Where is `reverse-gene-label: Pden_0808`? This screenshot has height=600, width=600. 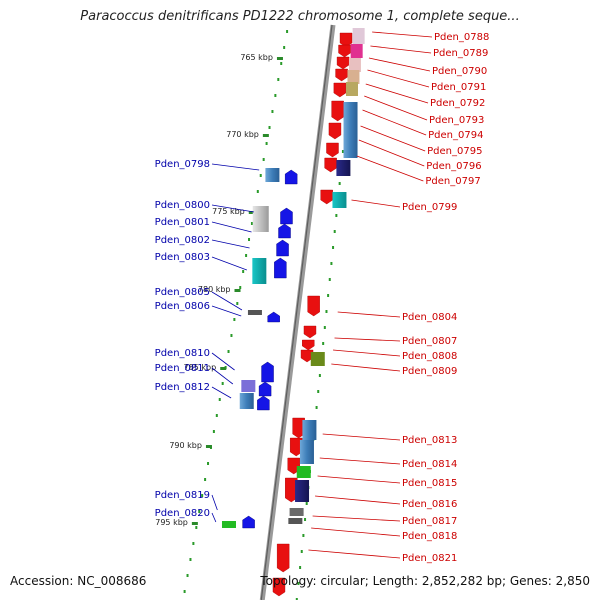
reverse-gene-label: Pden_0808 is located at coordinates (429, 356).